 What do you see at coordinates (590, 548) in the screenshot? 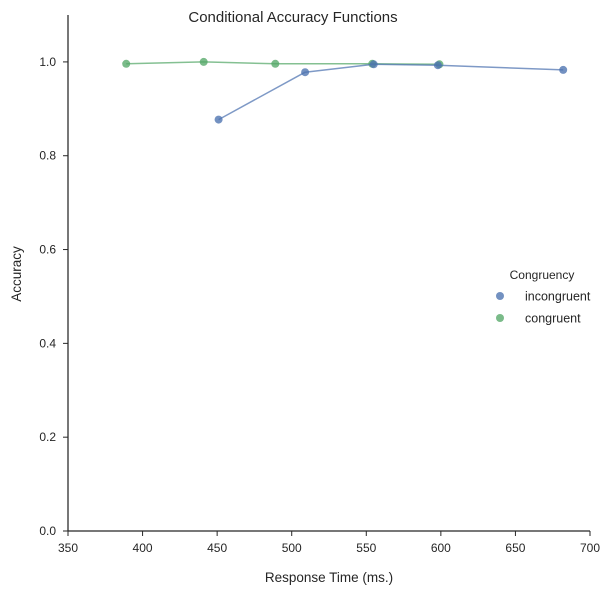
I see `x-tick-label: 700` at bounding box center [590, 548].